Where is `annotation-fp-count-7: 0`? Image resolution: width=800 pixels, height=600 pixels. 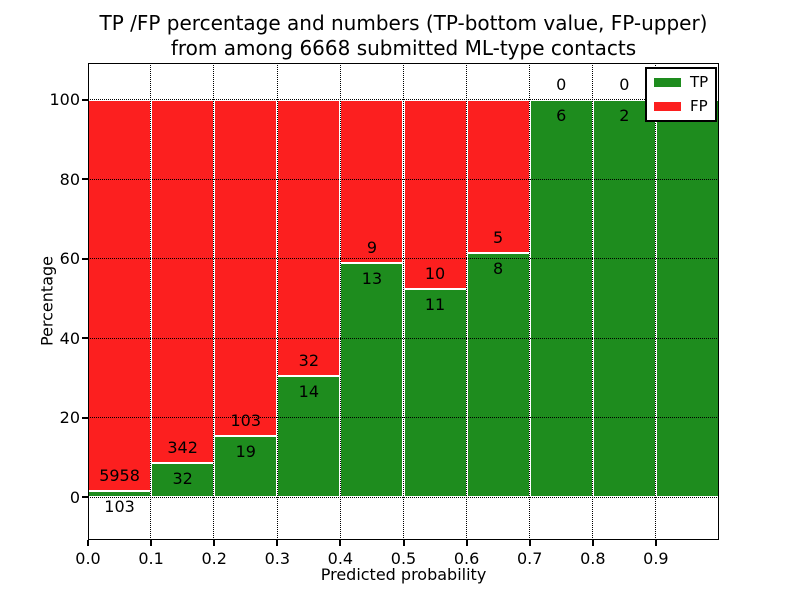
annotation-fp-count-7: 0 is located at coordinates (561, 84).